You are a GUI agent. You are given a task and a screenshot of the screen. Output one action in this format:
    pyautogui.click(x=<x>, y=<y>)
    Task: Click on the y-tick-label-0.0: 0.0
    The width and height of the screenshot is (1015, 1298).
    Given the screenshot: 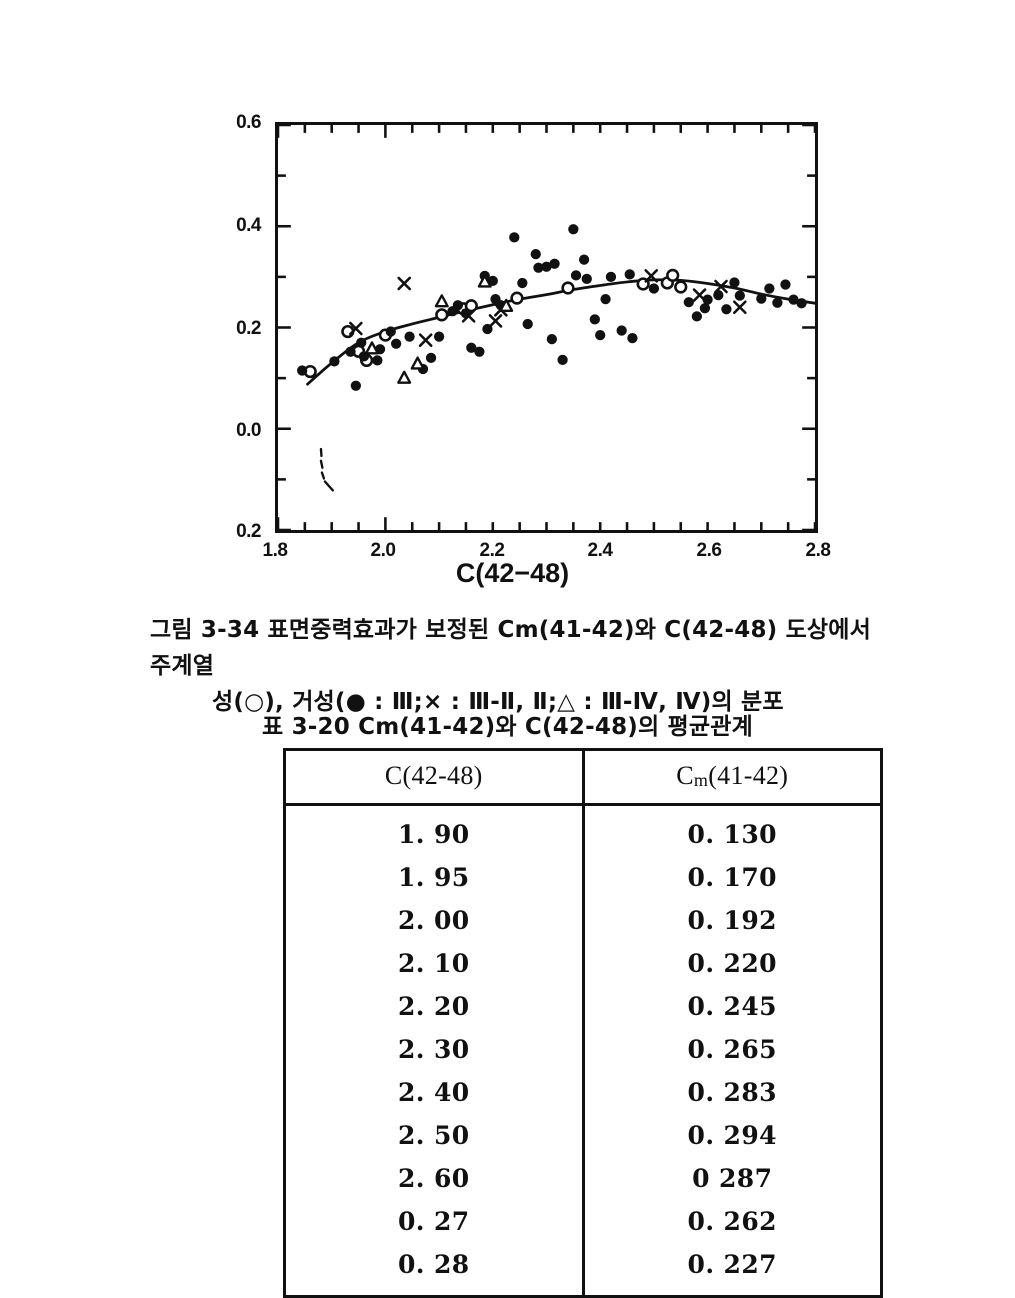 What is the action you would take?
    pyautogui.click(x=233, y=431)
    